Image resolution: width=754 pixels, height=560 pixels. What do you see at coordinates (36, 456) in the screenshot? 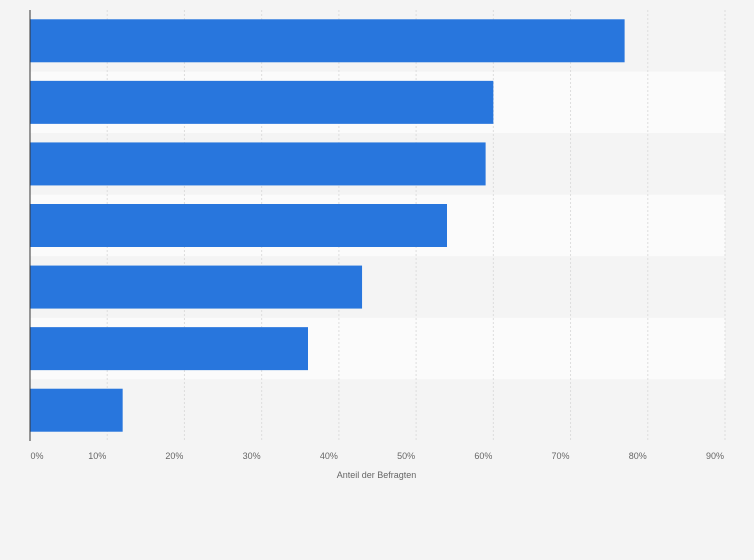
I see `x-tick-label: 0%` at bounding box center [36, 456].